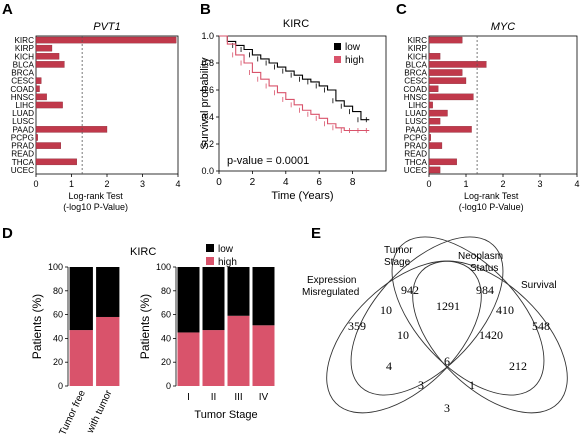  What do you see at coordinates (491, 207) in the screenshot?
I see `myc-xlabel: (-log10 P-Value)` at bounding box center [491, 207].